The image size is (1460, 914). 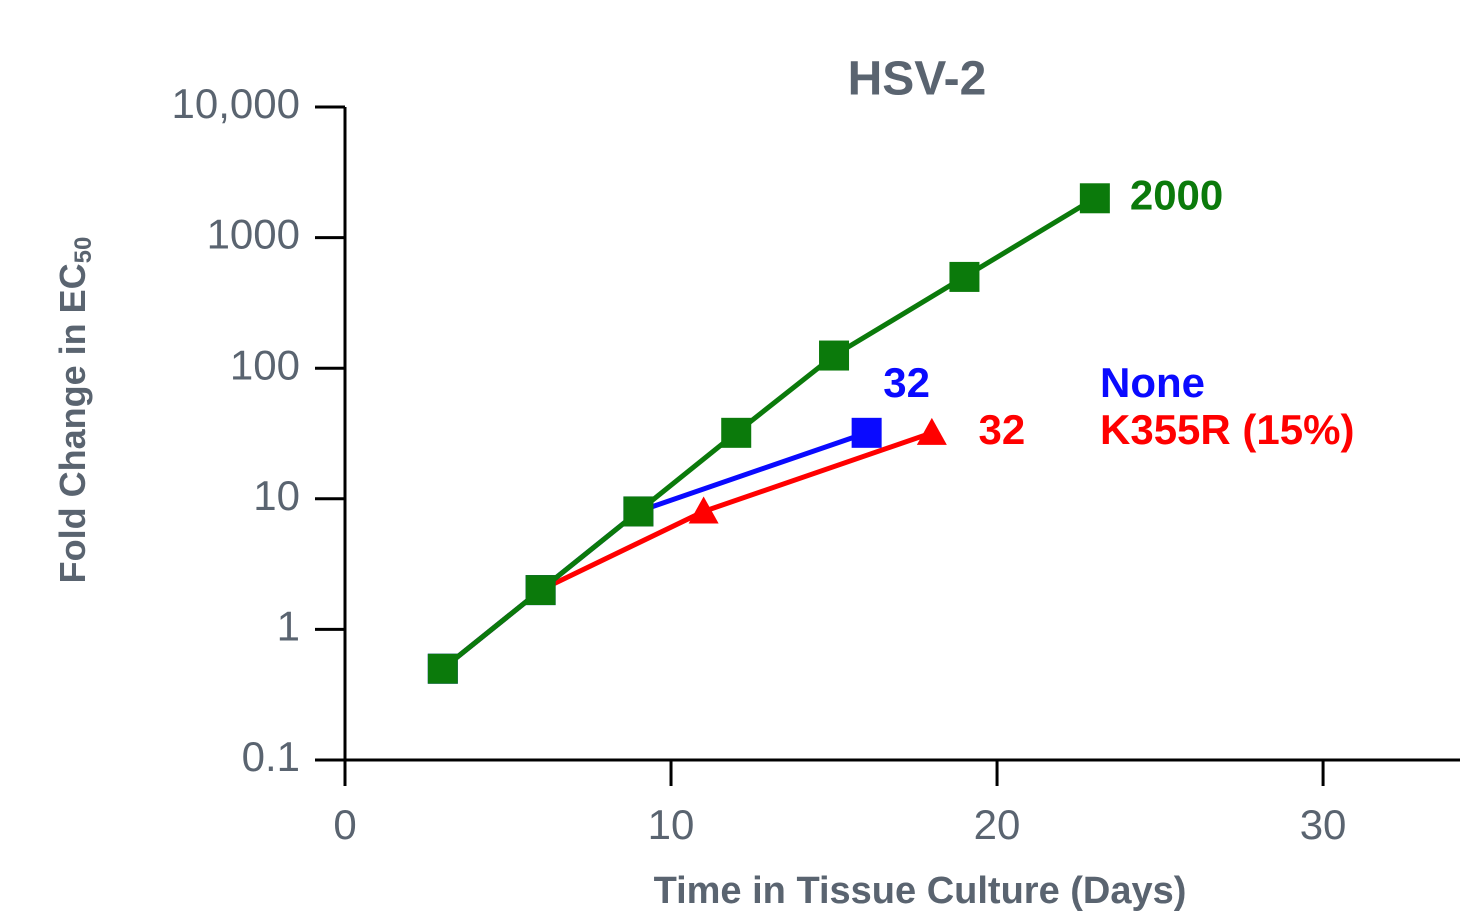 I want to click on y-axis-label: Fold Change in EC50, so click(x=75, y=410).